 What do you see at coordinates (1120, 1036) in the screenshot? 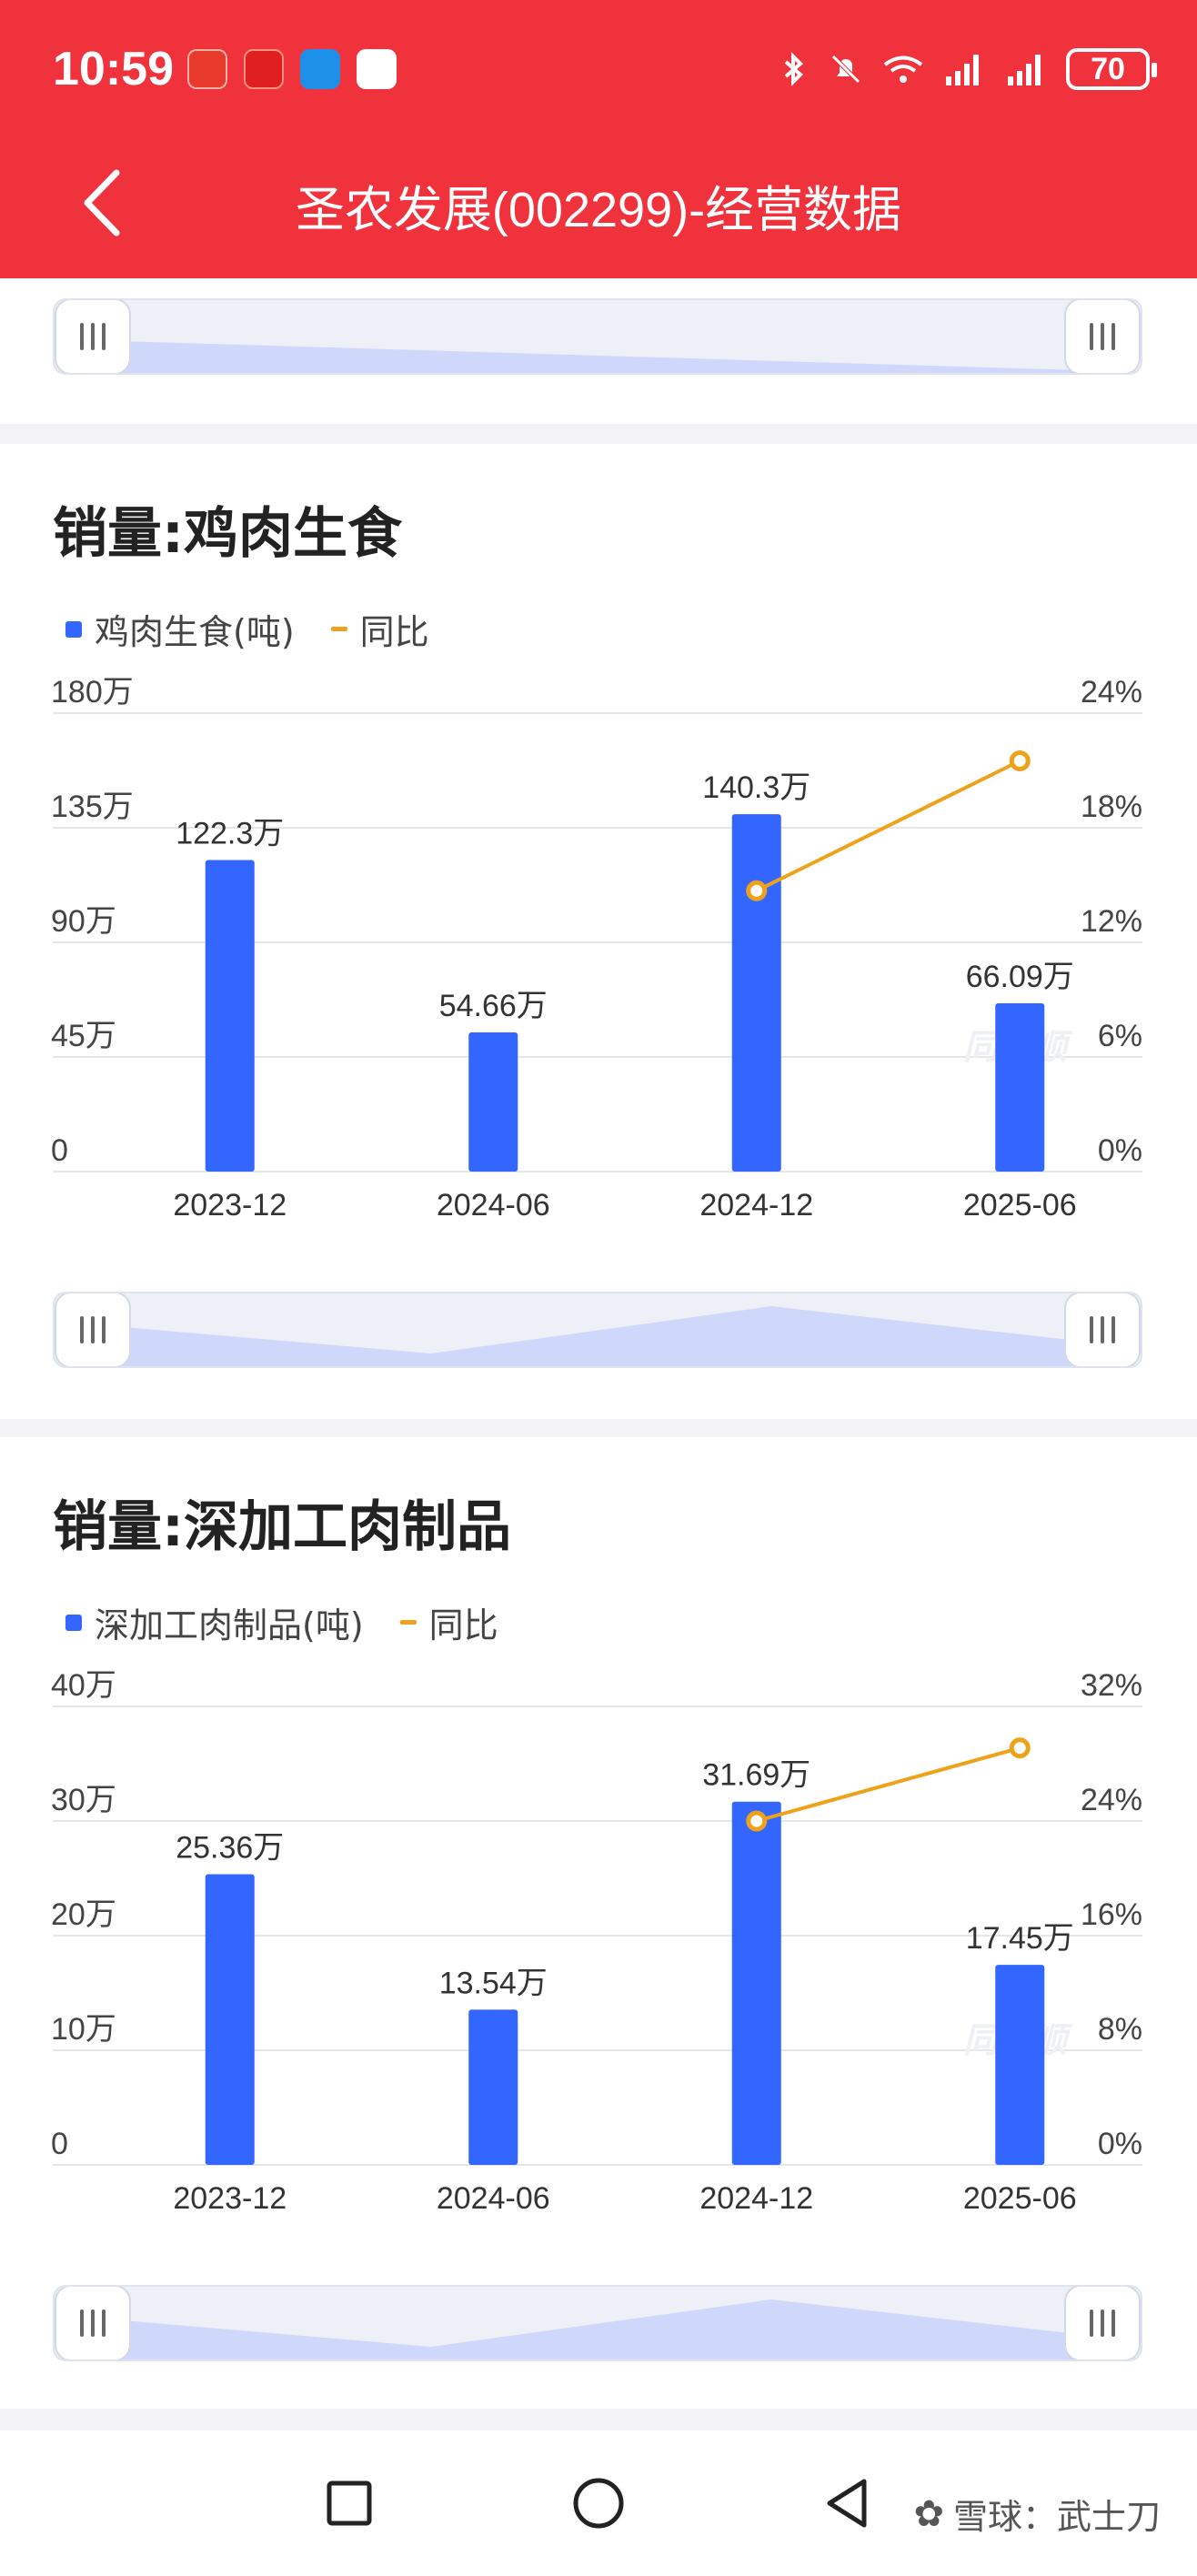
I see `y-axis-right-tick: 6%` at bounding box center [1120, 1036].